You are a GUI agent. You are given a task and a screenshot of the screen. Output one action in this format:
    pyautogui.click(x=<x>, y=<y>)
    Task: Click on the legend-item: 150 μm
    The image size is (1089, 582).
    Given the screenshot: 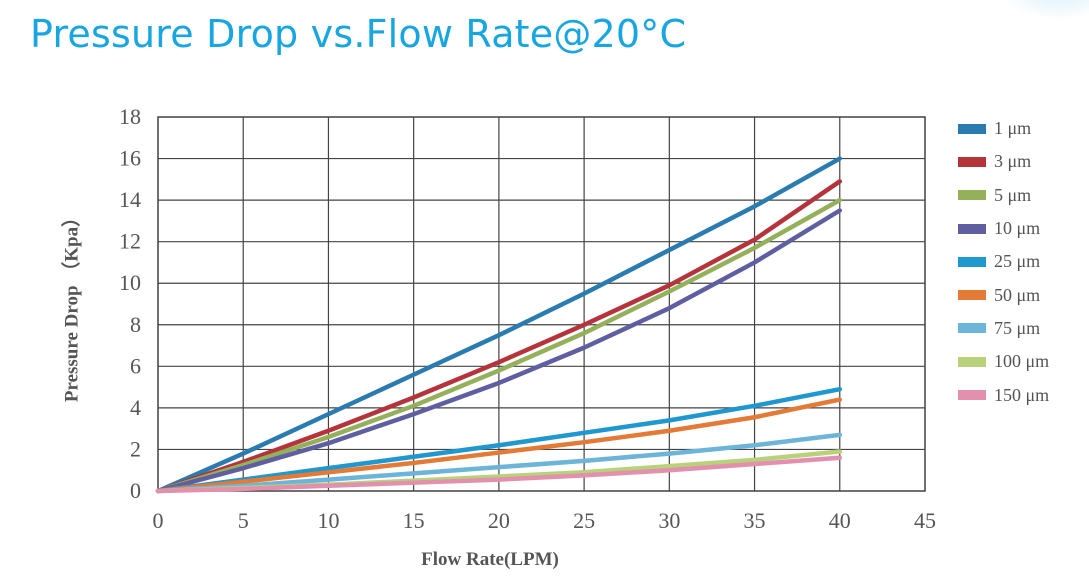 What is the action you would take?
    pyautogui.click(x=1003, y=394)
    